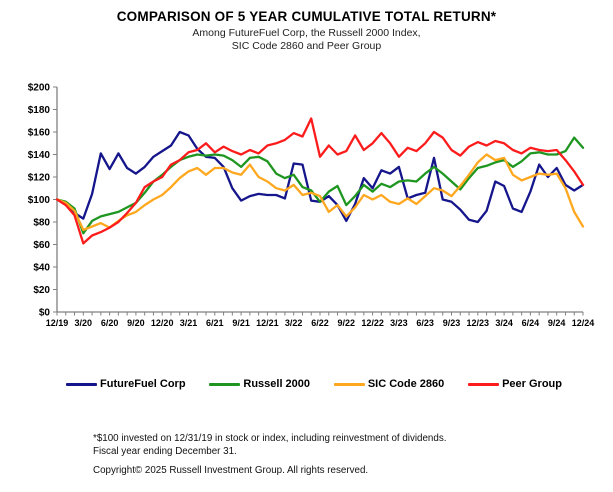 This screenshot has width=613, height=492. What do you see at coordinates (110, 323) in the screenshot?
I see `x-tick-label: 6/20` at bounding box center [110, 323].